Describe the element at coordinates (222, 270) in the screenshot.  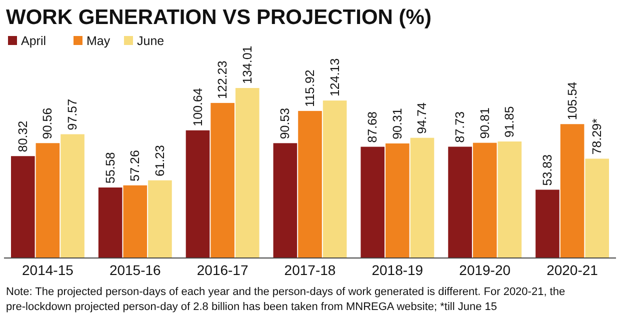
I see `x-tick-label: 2016-17` at that location.